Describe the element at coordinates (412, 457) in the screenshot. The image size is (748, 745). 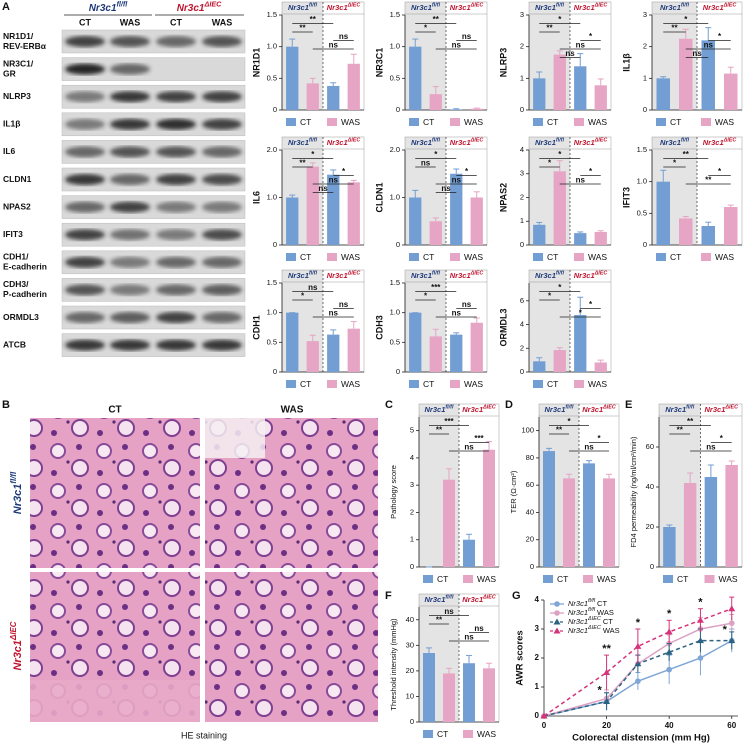
I see `y-tick-label: 4` at that location.